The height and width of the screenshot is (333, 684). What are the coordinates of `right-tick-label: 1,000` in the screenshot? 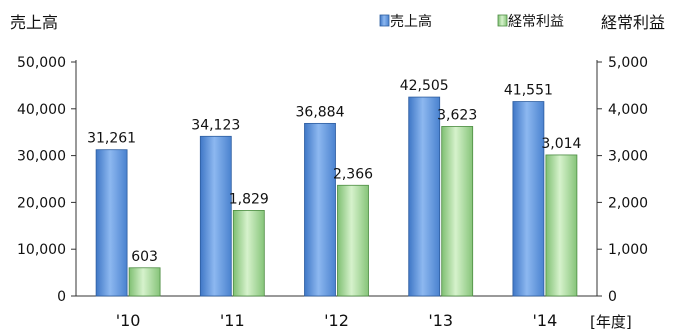 It's located at (628, 250).